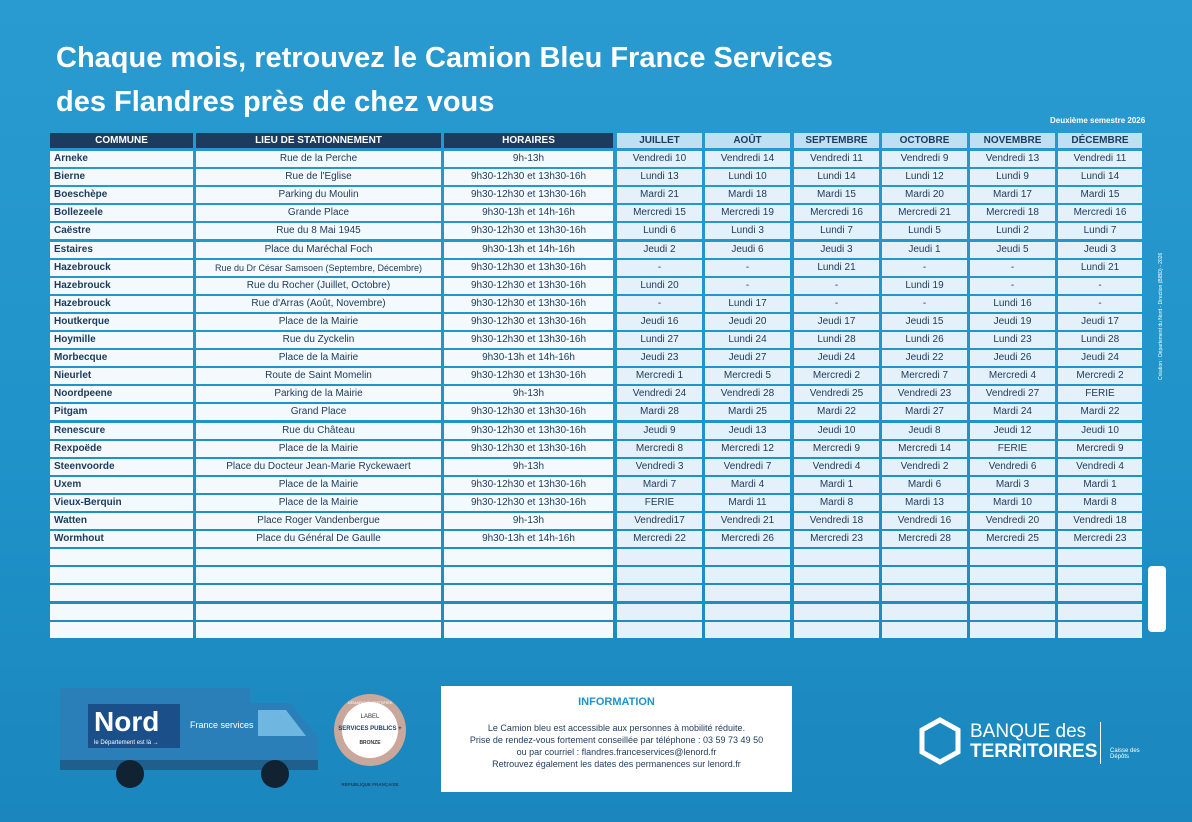 The height and width of the screenshot is (822, 1192). Describe the element at coordinates (318, 195) in the screenshot. I see `table-cell: Parking du Moulin` at that location.